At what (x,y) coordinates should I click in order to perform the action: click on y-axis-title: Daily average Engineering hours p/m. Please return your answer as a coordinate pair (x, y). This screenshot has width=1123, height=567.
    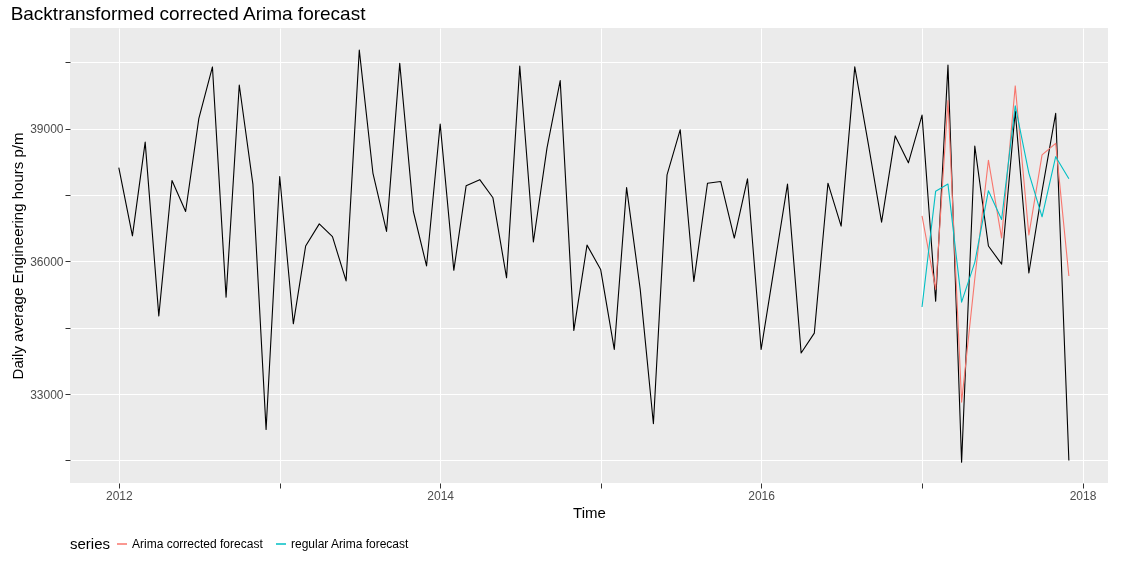
    Looking at the image, I should click on (18, 256).